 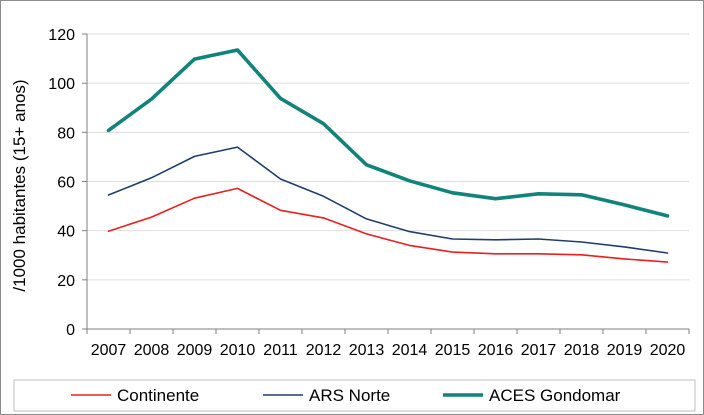 I want to click on y-tick-label: 40, so click(x=66, y=232).